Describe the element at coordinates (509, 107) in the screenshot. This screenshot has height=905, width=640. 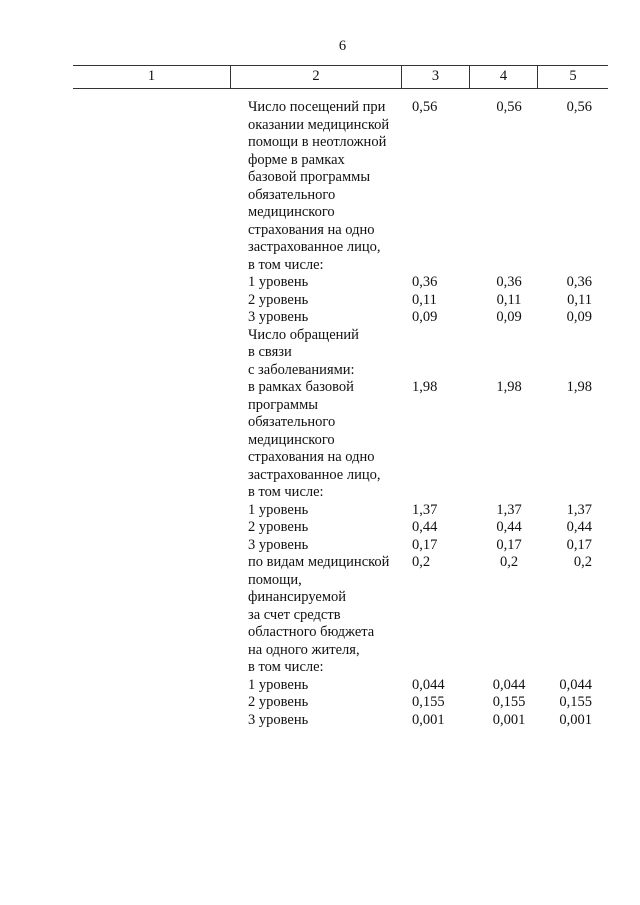
I see `value-col-4: 0,56` at that location.